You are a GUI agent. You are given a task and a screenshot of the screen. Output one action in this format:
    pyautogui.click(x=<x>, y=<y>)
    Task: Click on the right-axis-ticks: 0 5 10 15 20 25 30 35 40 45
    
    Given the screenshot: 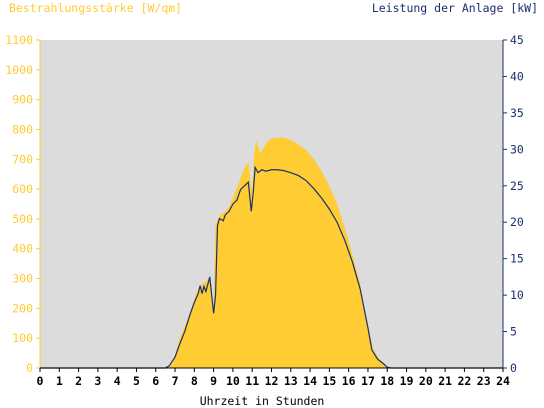 What is the action you would take?
    pyautogui.click(x=513, y=204)
    